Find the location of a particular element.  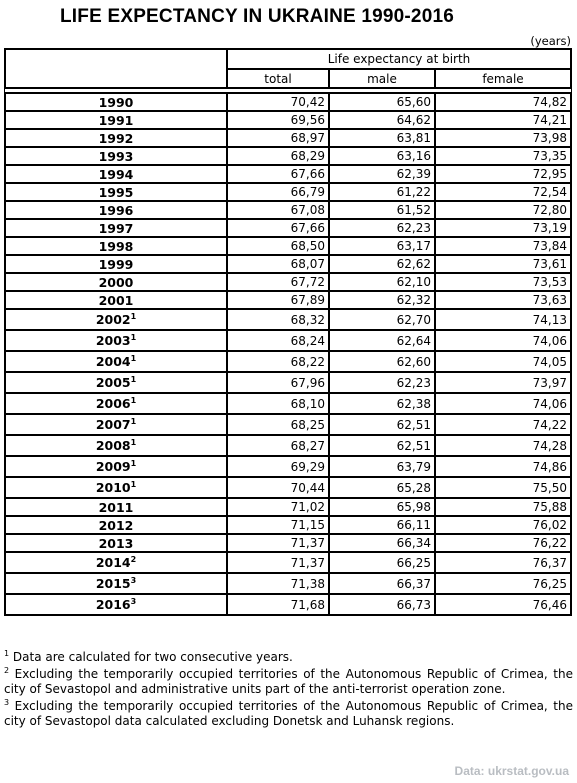

year-label: 1992 is located at coordinates (116, 138).